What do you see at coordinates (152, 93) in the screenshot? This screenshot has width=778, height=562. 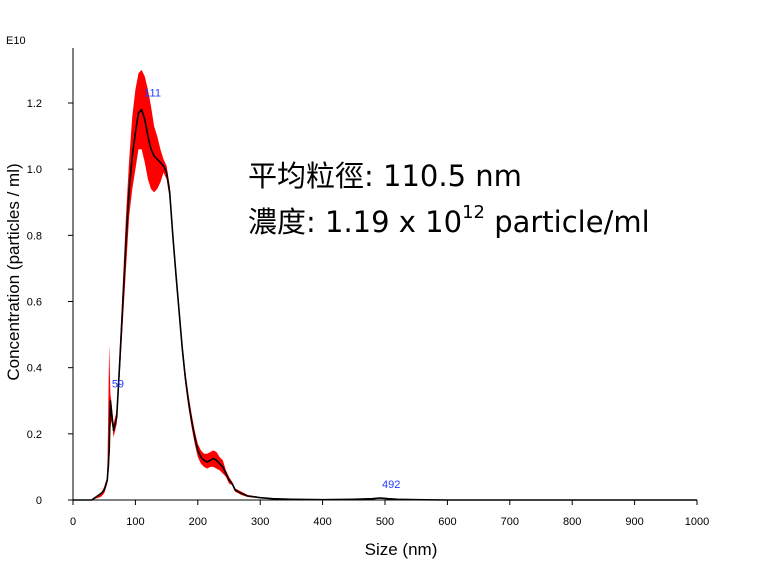 I see `peak-label: 111` at bounding box center [152, 93].